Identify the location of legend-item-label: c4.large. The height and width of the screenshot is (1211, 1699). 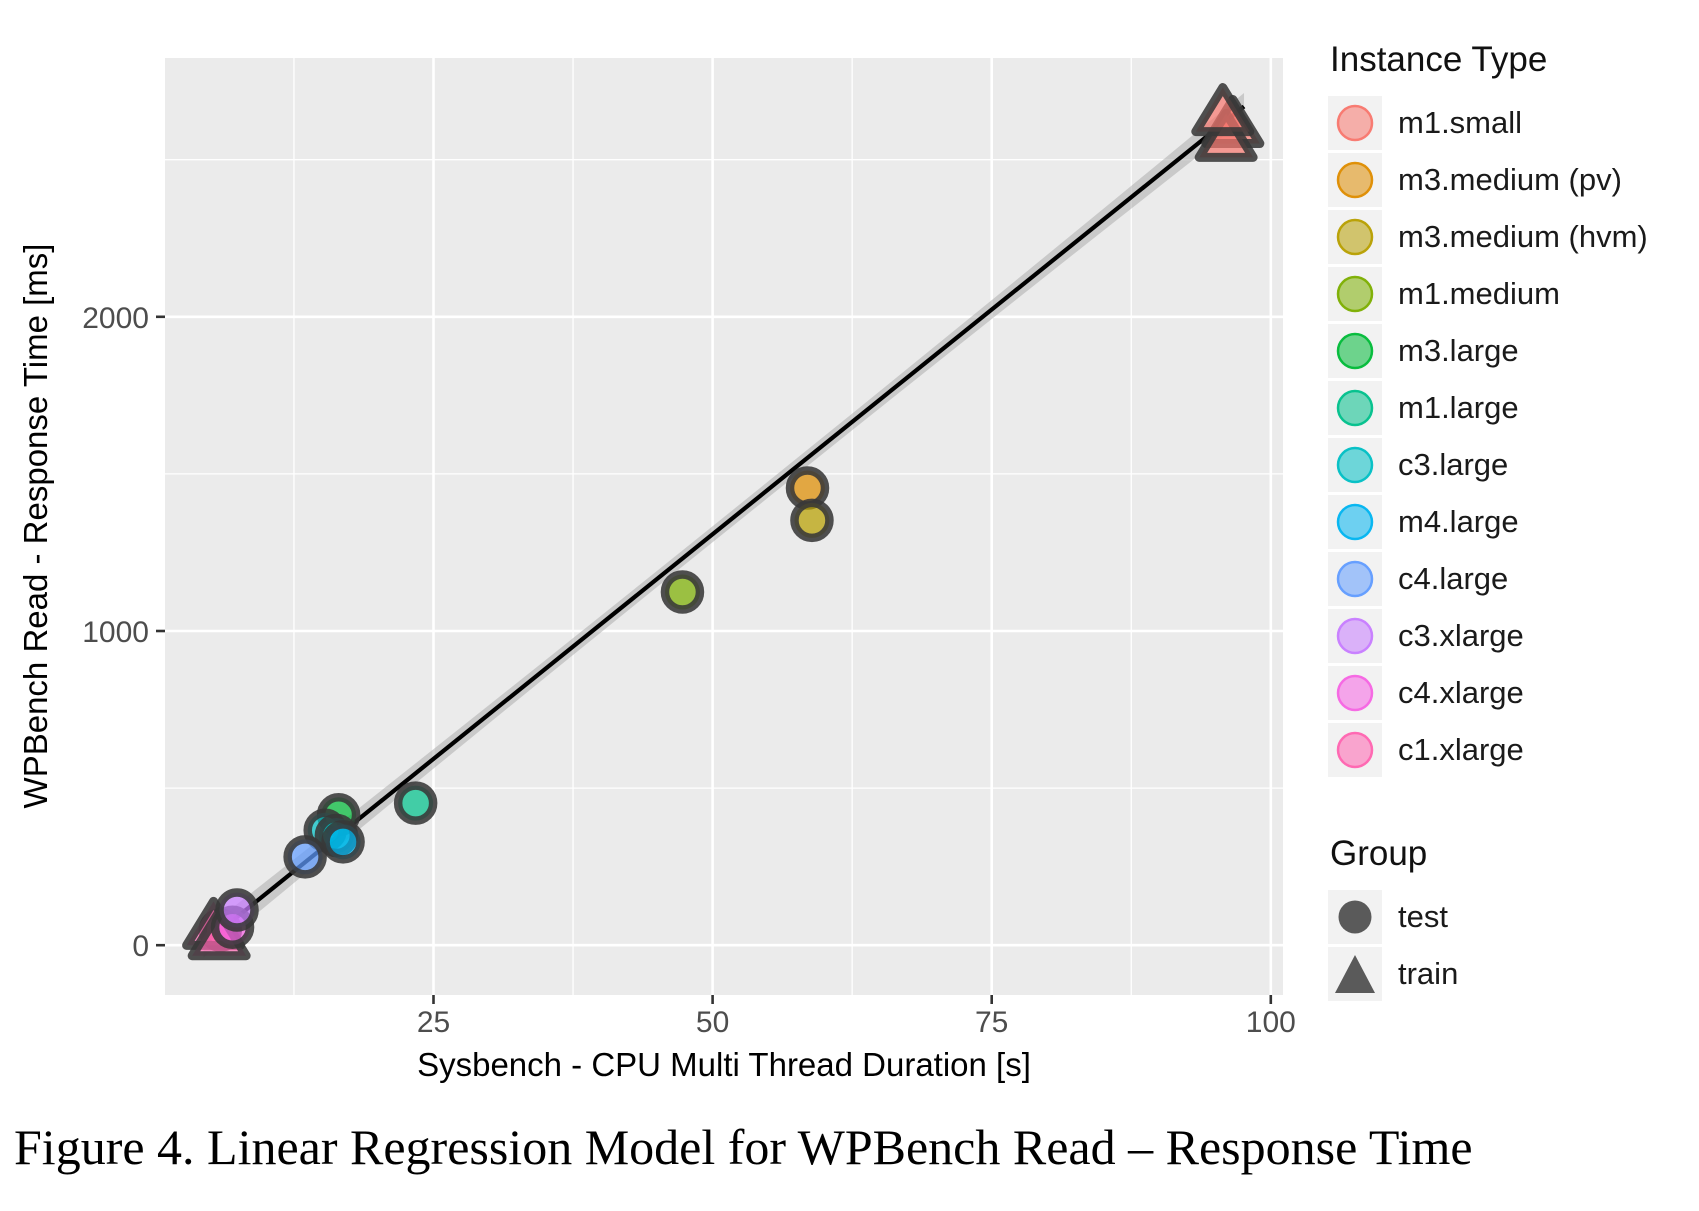
(1453, 578).